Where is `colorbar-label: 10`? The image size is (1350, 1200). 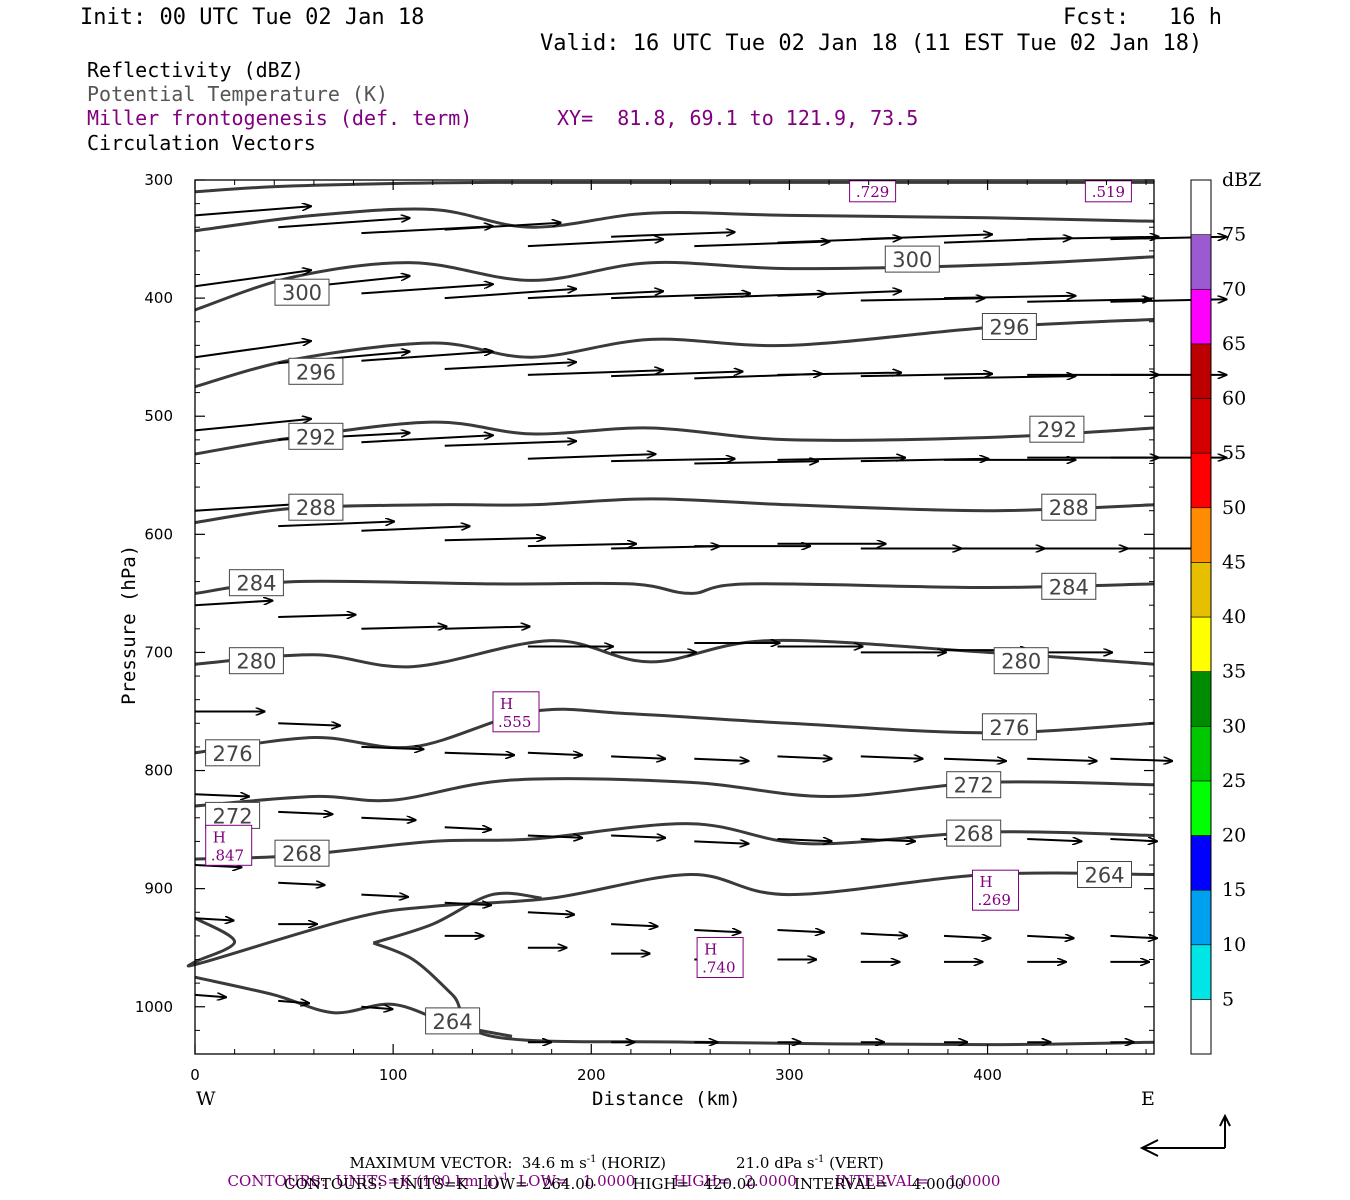 colorbar-label: 10 is located at coordinates (1234, 945).